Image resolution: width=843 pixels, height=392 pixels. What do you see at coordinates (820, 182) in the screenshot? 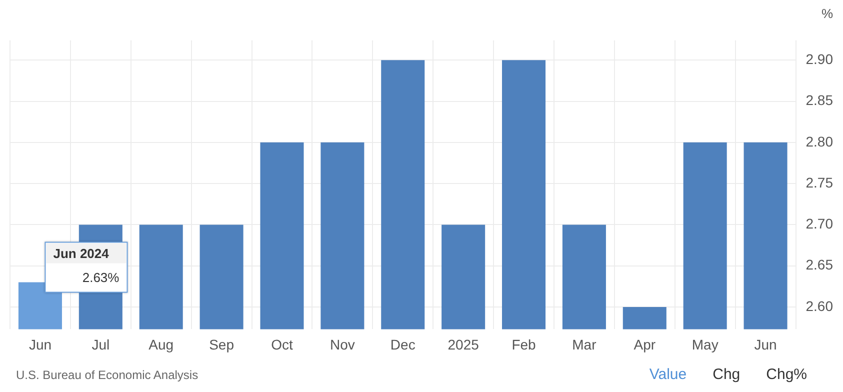
I see `y-tick-label: 2.75` at bounding box center [820, 182].